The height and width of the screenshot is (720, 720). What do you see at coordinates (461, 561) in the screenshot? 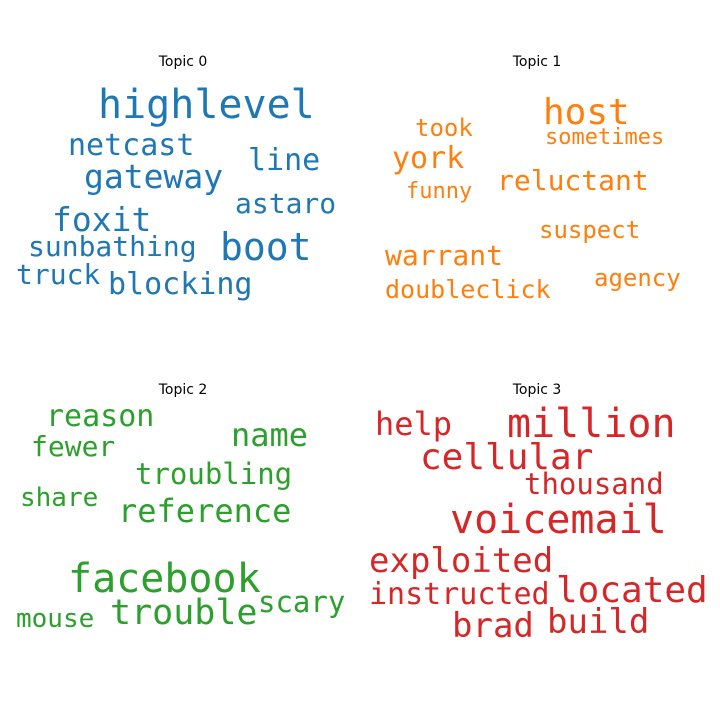
I see `word-exploited: exploited` at bounding box center [461, 561].